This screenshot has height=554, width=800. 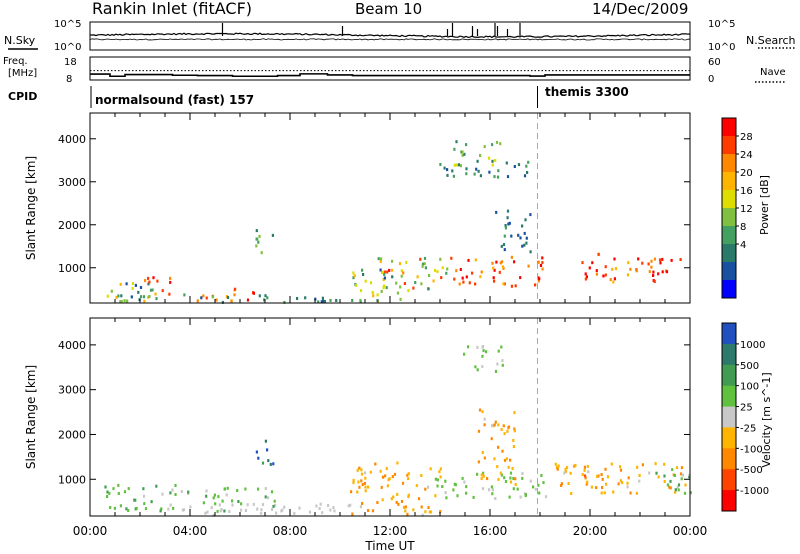 What do you see at coordinates (711, 79) in the screenshot?
I see `nave-tick-bottom: 0` at bounding box center [711, 79].